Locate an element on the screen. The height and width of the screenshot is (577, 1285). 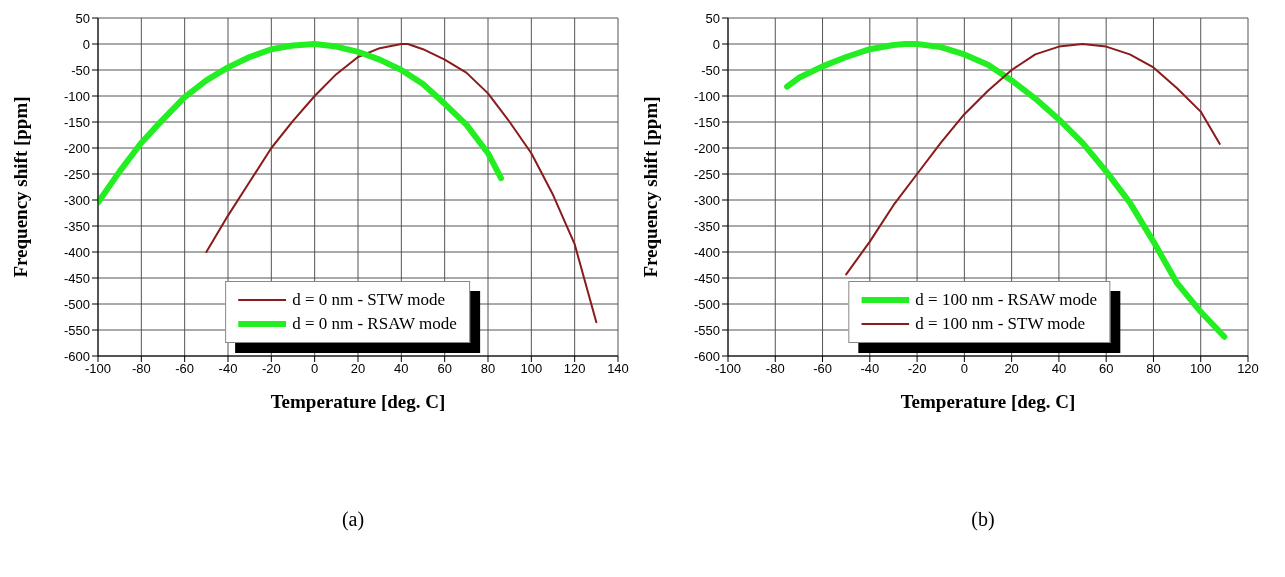
legend-label: d = 100 nm - STW mode is located at coordinates (1000, 324).